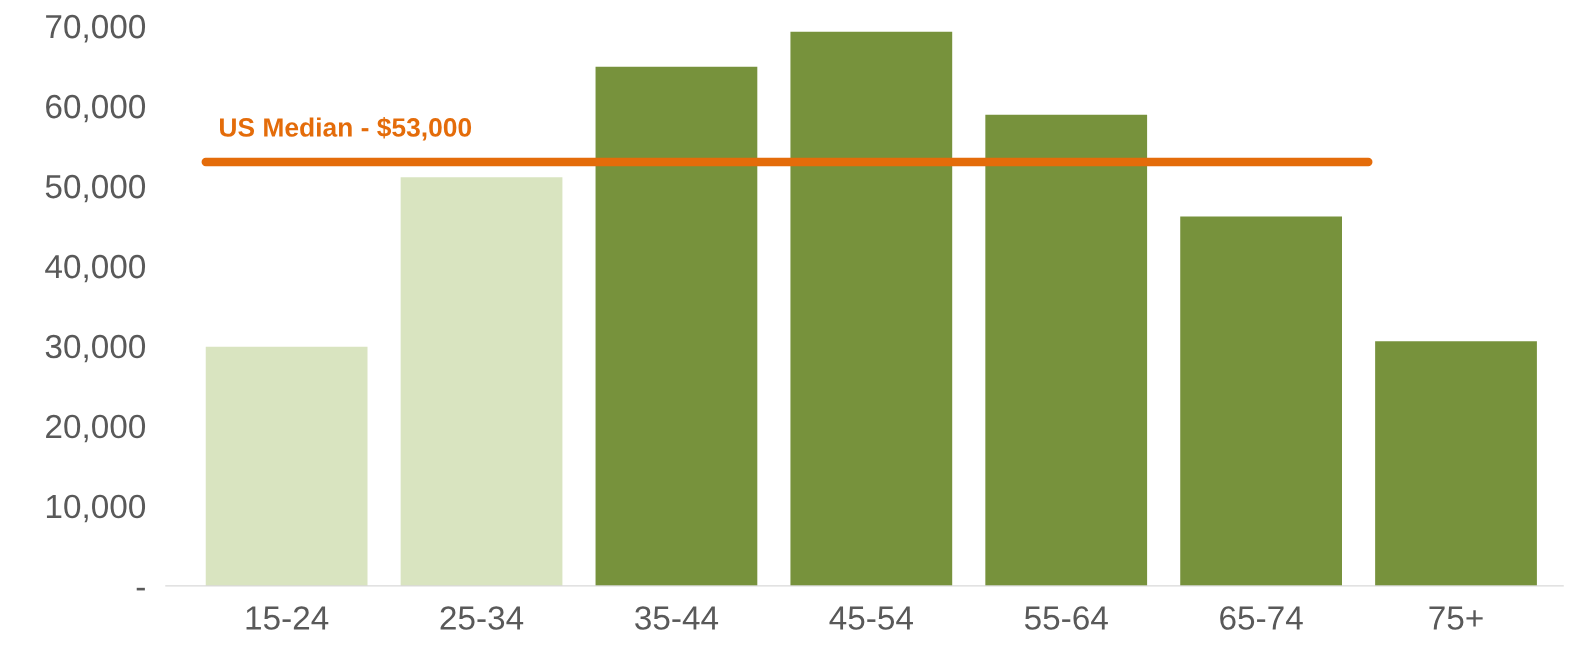  I want to click on x-tick-label: 15-24, so click(287, 618).